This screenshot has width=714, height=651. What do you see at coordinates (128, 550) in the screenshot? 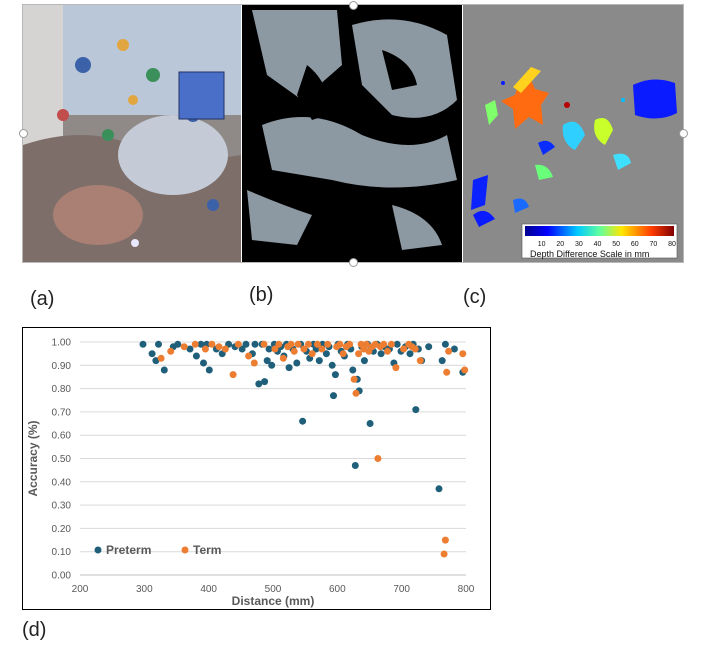
I see `legend-label-preterm: Preterm` at bounding box center [128, 550].